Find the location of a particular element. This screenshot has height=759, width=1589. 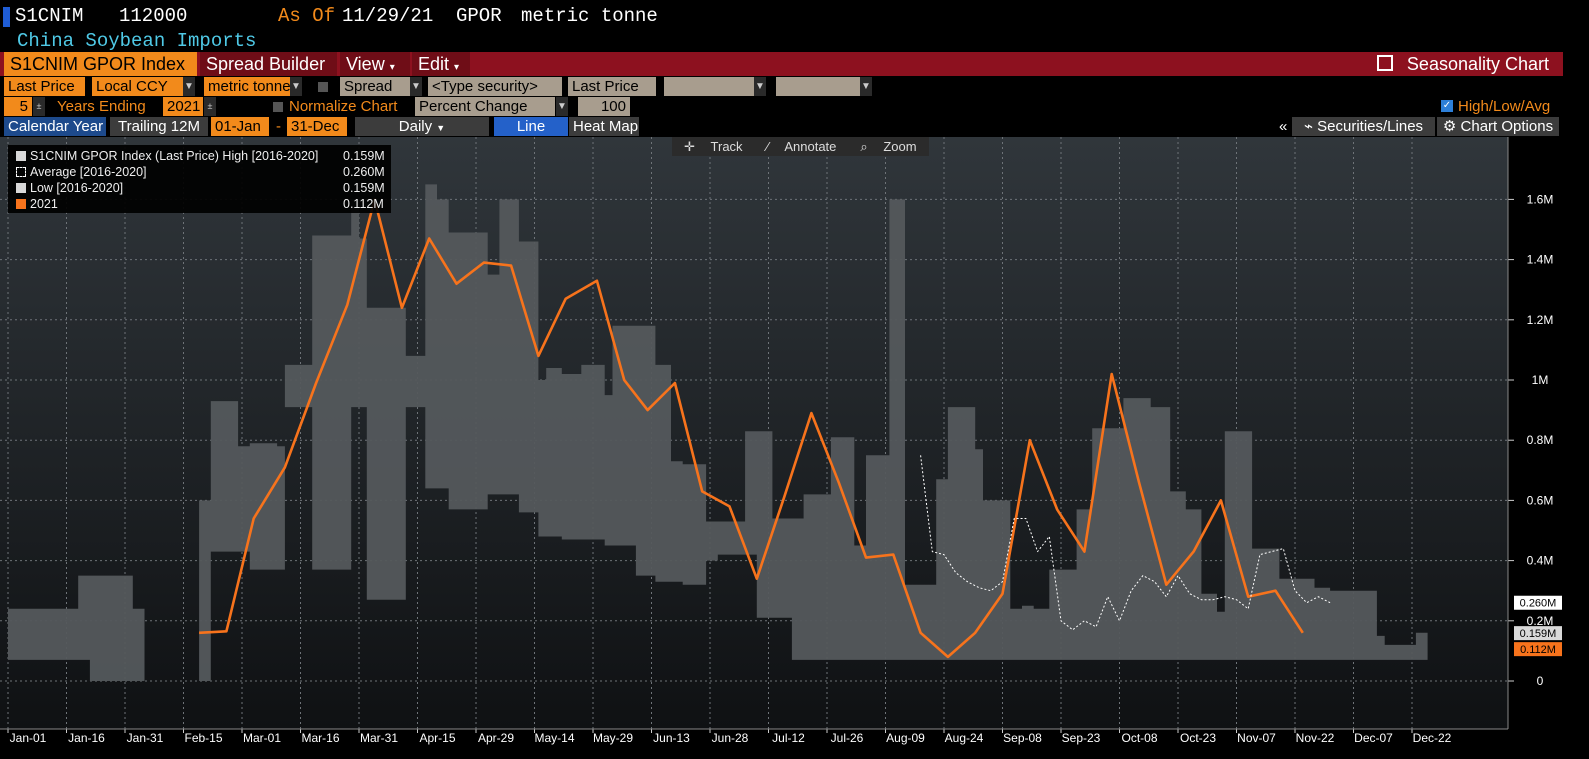

ticker: S1CNIM is located at coordinates (49, 16).